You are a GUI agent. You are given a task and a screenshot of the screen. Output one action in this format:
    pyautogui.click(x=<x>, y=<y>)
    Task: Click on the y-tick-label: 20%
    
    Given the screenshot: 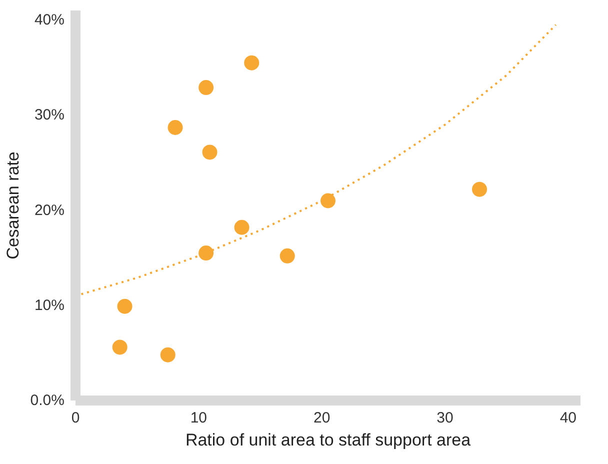 What is the action you would take?
    pyautogui.click(x=49, y=210)
    